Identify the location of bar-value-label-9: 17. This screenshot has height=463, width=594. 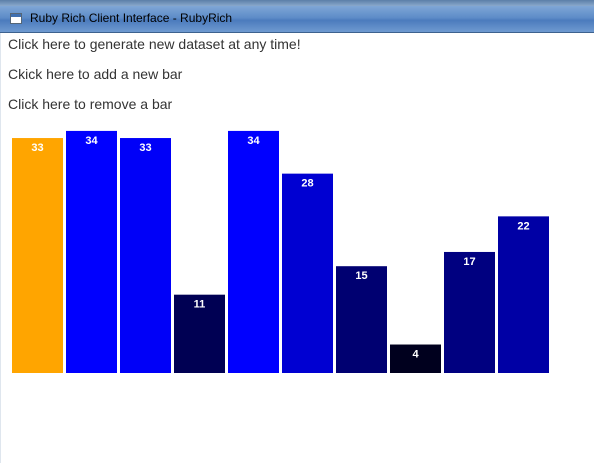
(469, 262).